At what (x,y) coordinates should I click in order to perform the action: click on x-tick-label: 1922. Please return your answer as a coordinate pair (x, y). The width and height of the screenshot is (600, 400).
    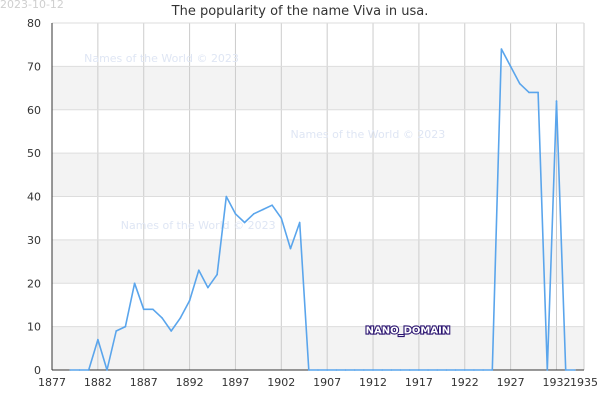
    Looking at the image, I should click on (465, 382).